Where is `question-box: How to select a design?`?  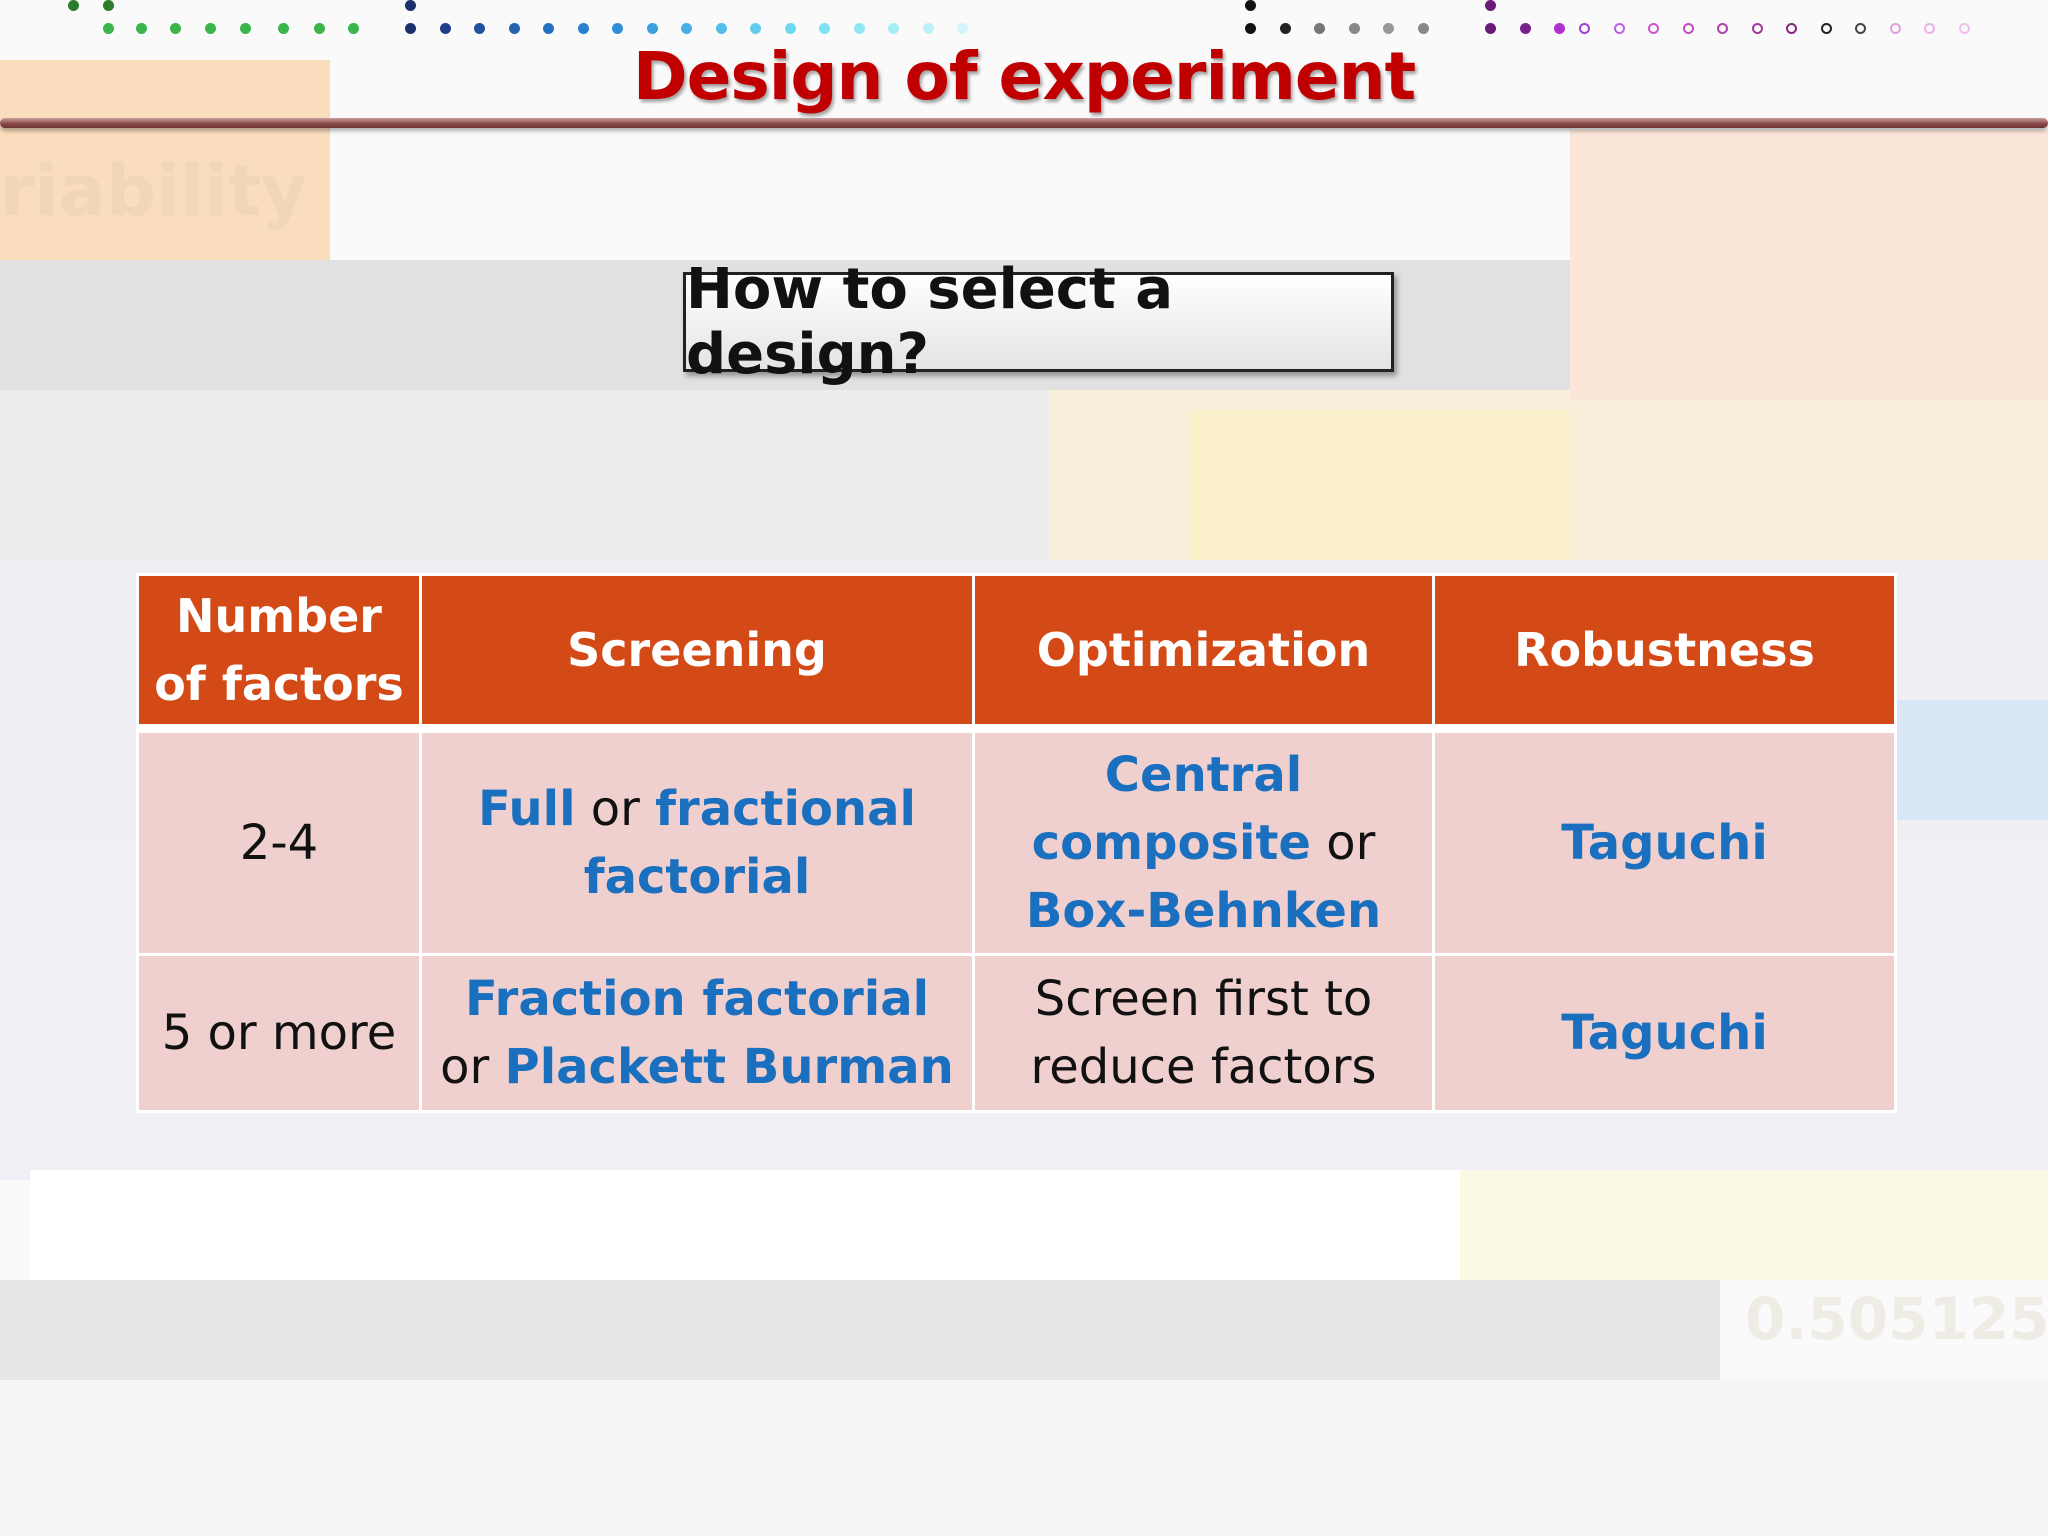 question-box: How to select a design? is located at coordinates (1038, 322).